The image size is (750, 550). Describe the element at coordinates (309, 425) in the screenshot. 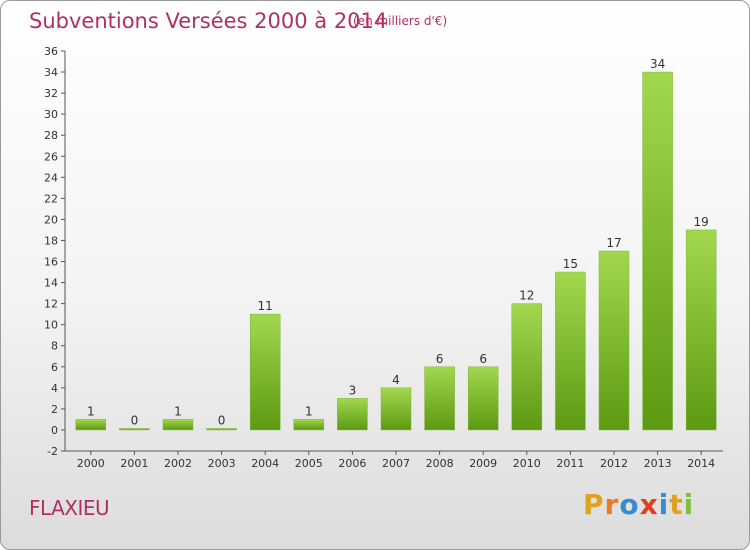

I see `bar-2005` at that location.